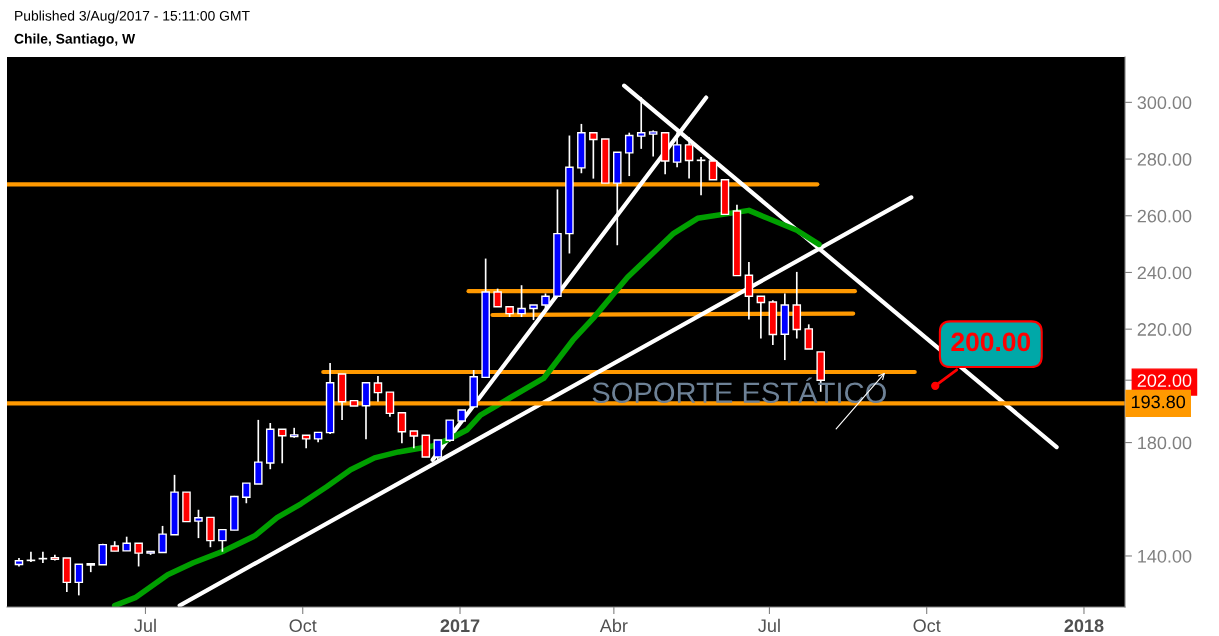 The height and width of the screenshot is (636, 1219). I want to click on y-tick-label: 202.00, so click(1164, 380).